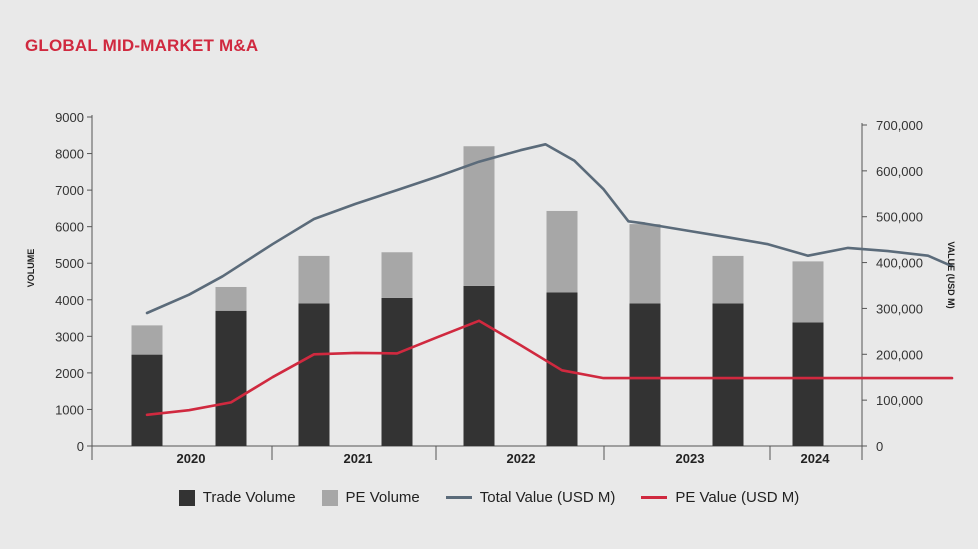  Describe the element at coordinates (69, 117) in the screenshot. I see `y-tick-label: 9000` at that location.